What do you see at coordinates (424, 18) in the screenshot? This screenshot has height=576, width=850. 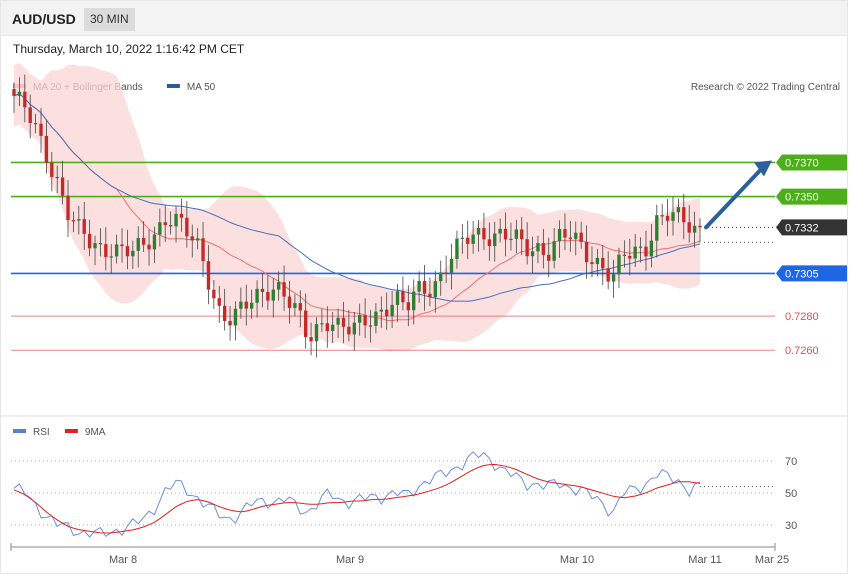 I see `chart-header: AUD/USD 30 MIN` at bounding box center [424, 18].